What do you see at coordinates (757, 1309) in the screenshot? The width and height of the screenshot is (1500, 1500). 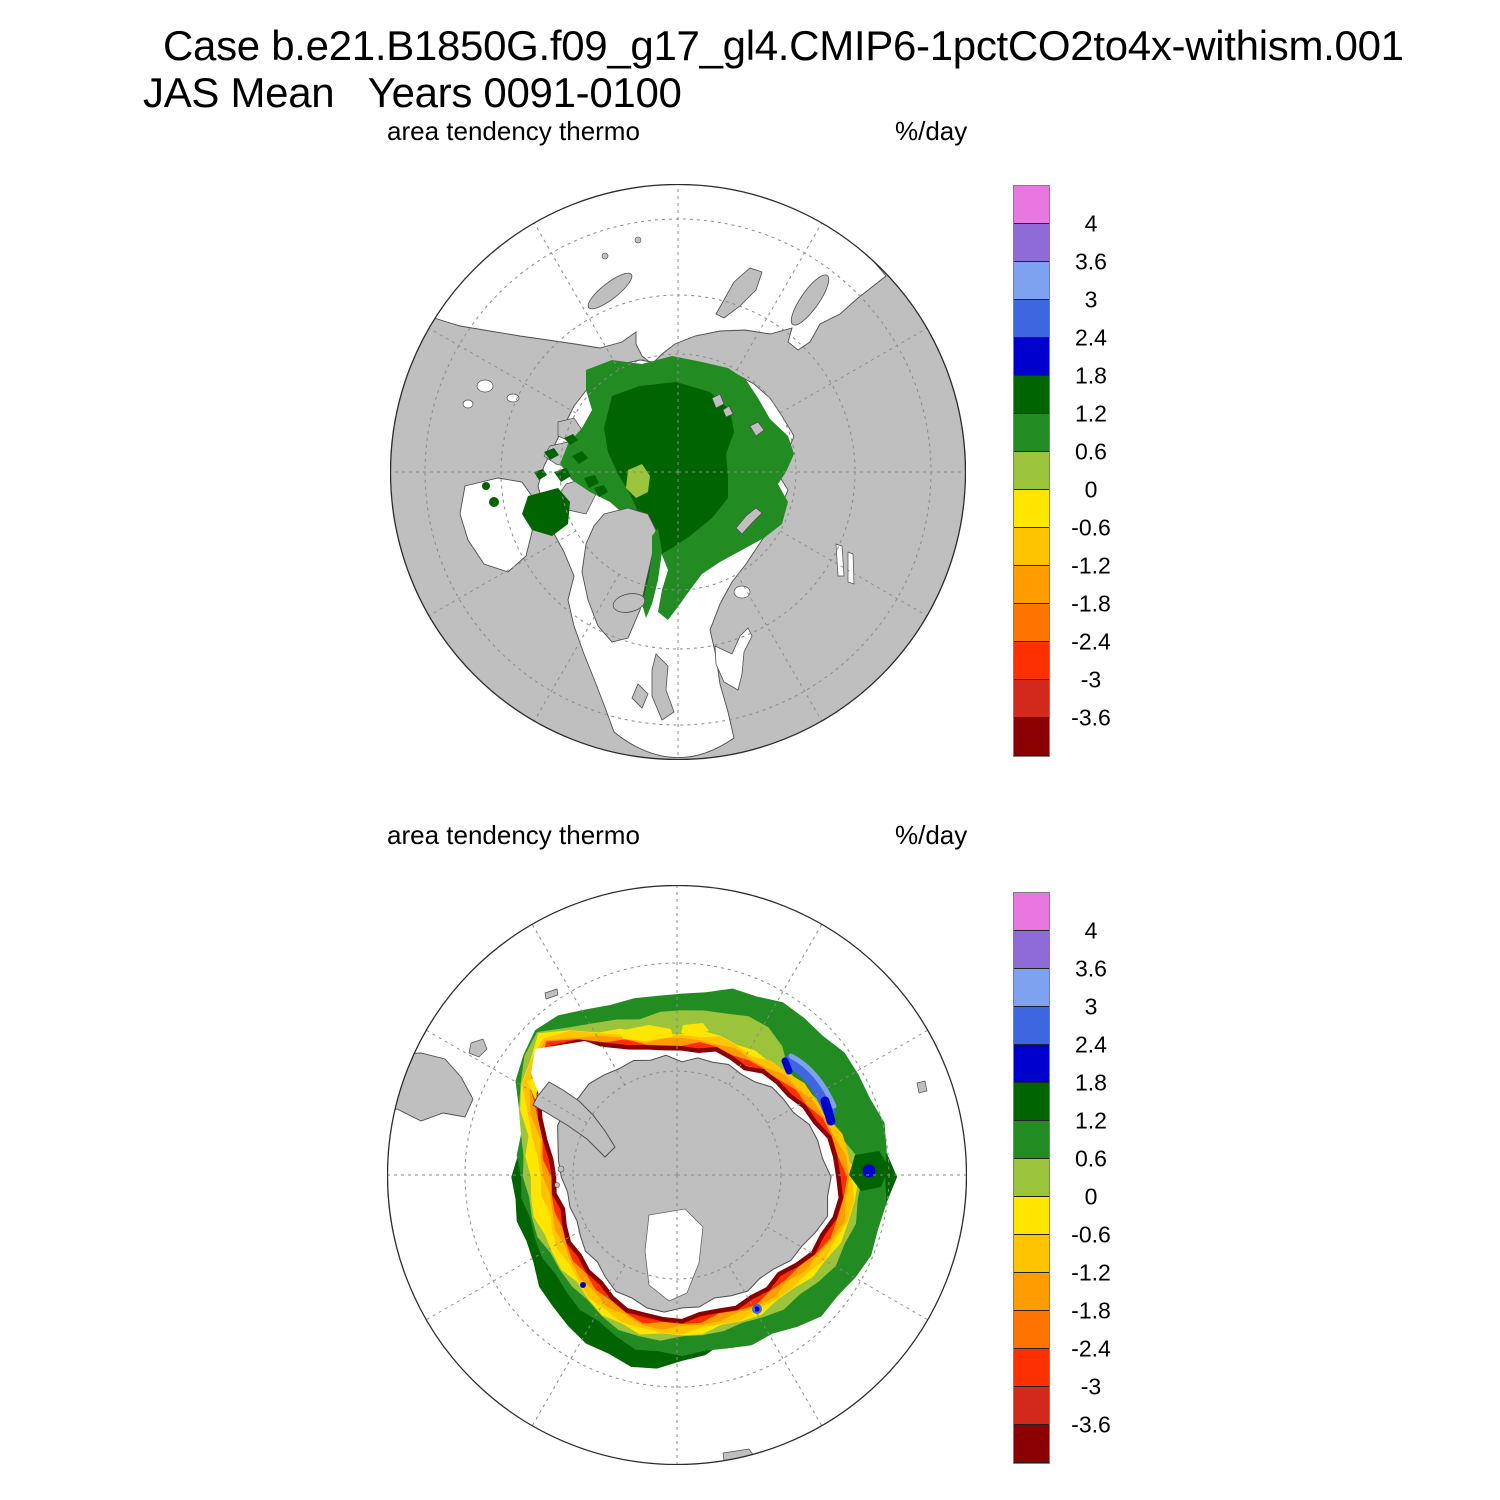 I see `south-blue-dot-core` at bounding box center [757, 1309].